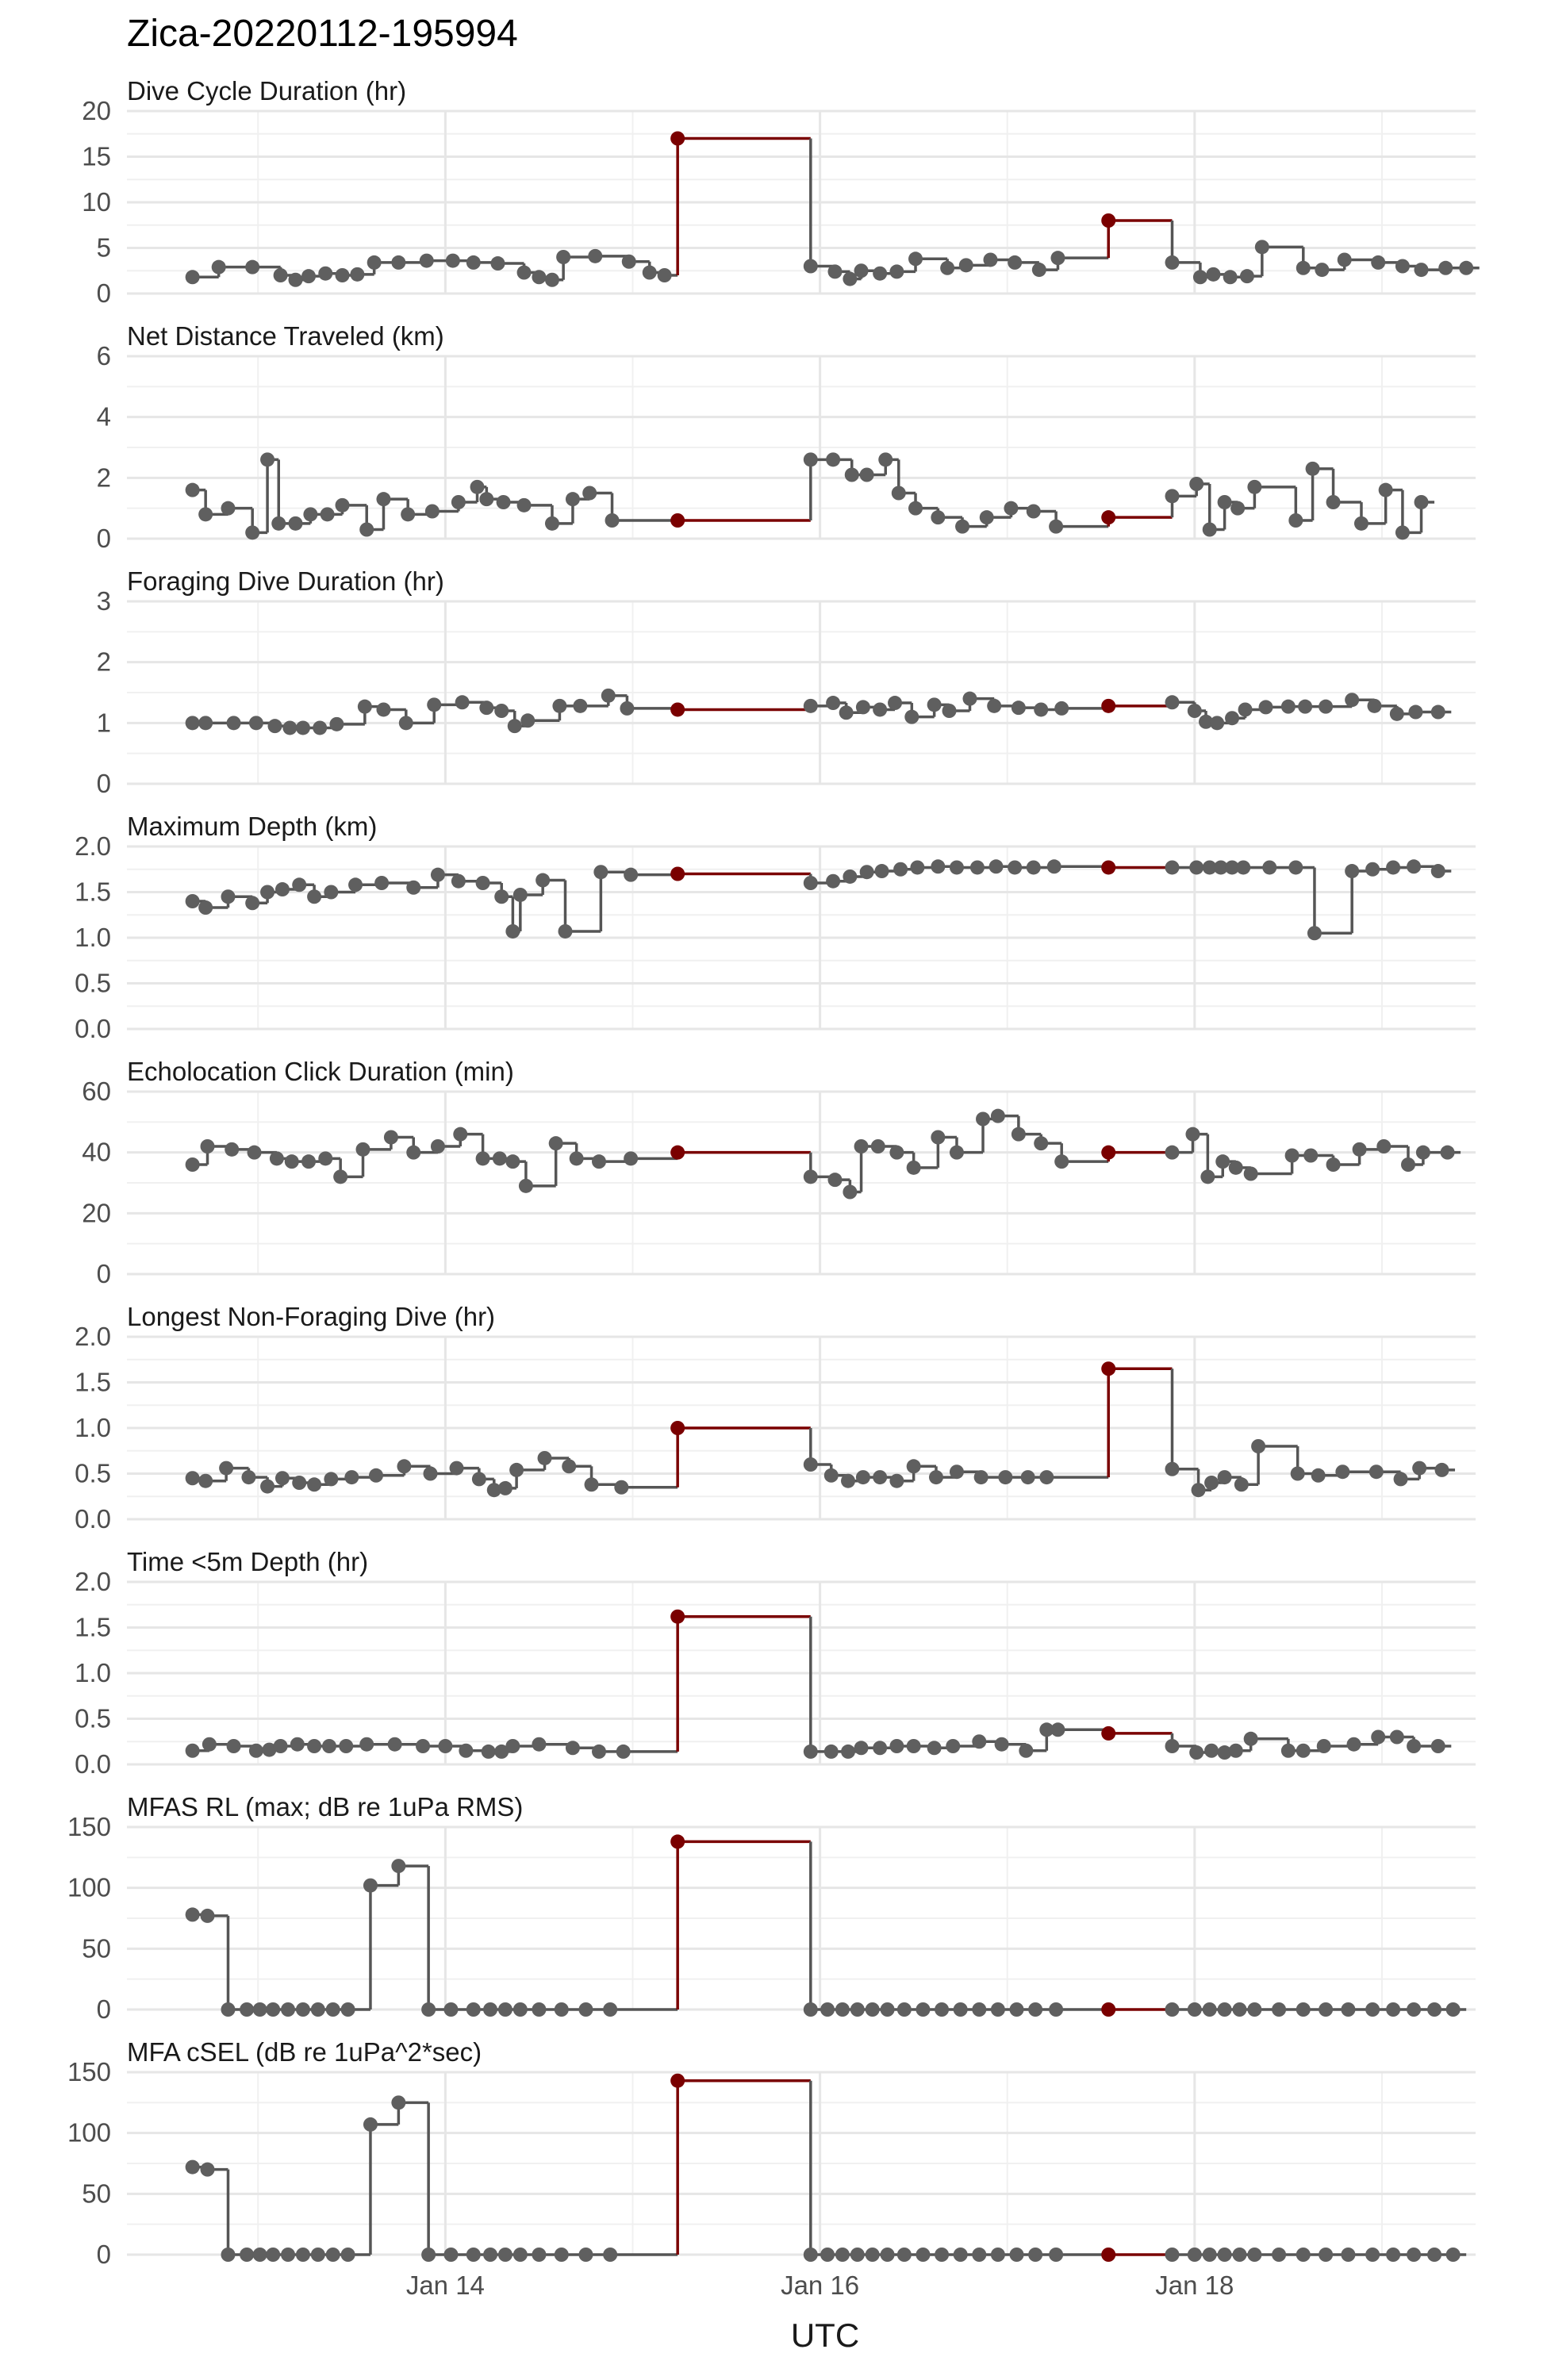 This screenshot has height=2380, width=1547. Describe the element at coordinates (93, 892) in the screenshot. I see `y-tick-label: 1.5` at that location.